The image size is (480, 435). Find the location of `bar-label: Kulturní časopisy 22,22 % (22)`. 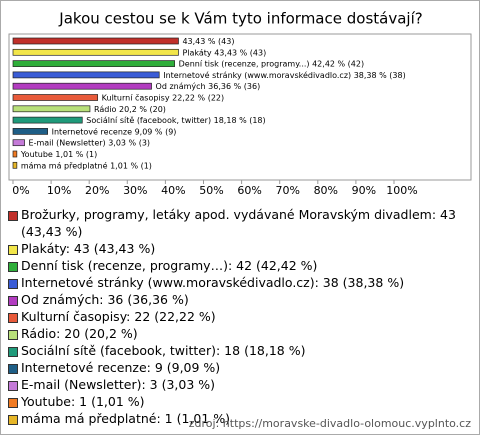

bar-label: Kulturní časopisy 22,22 % (22) is located at coordinates (163, 97).